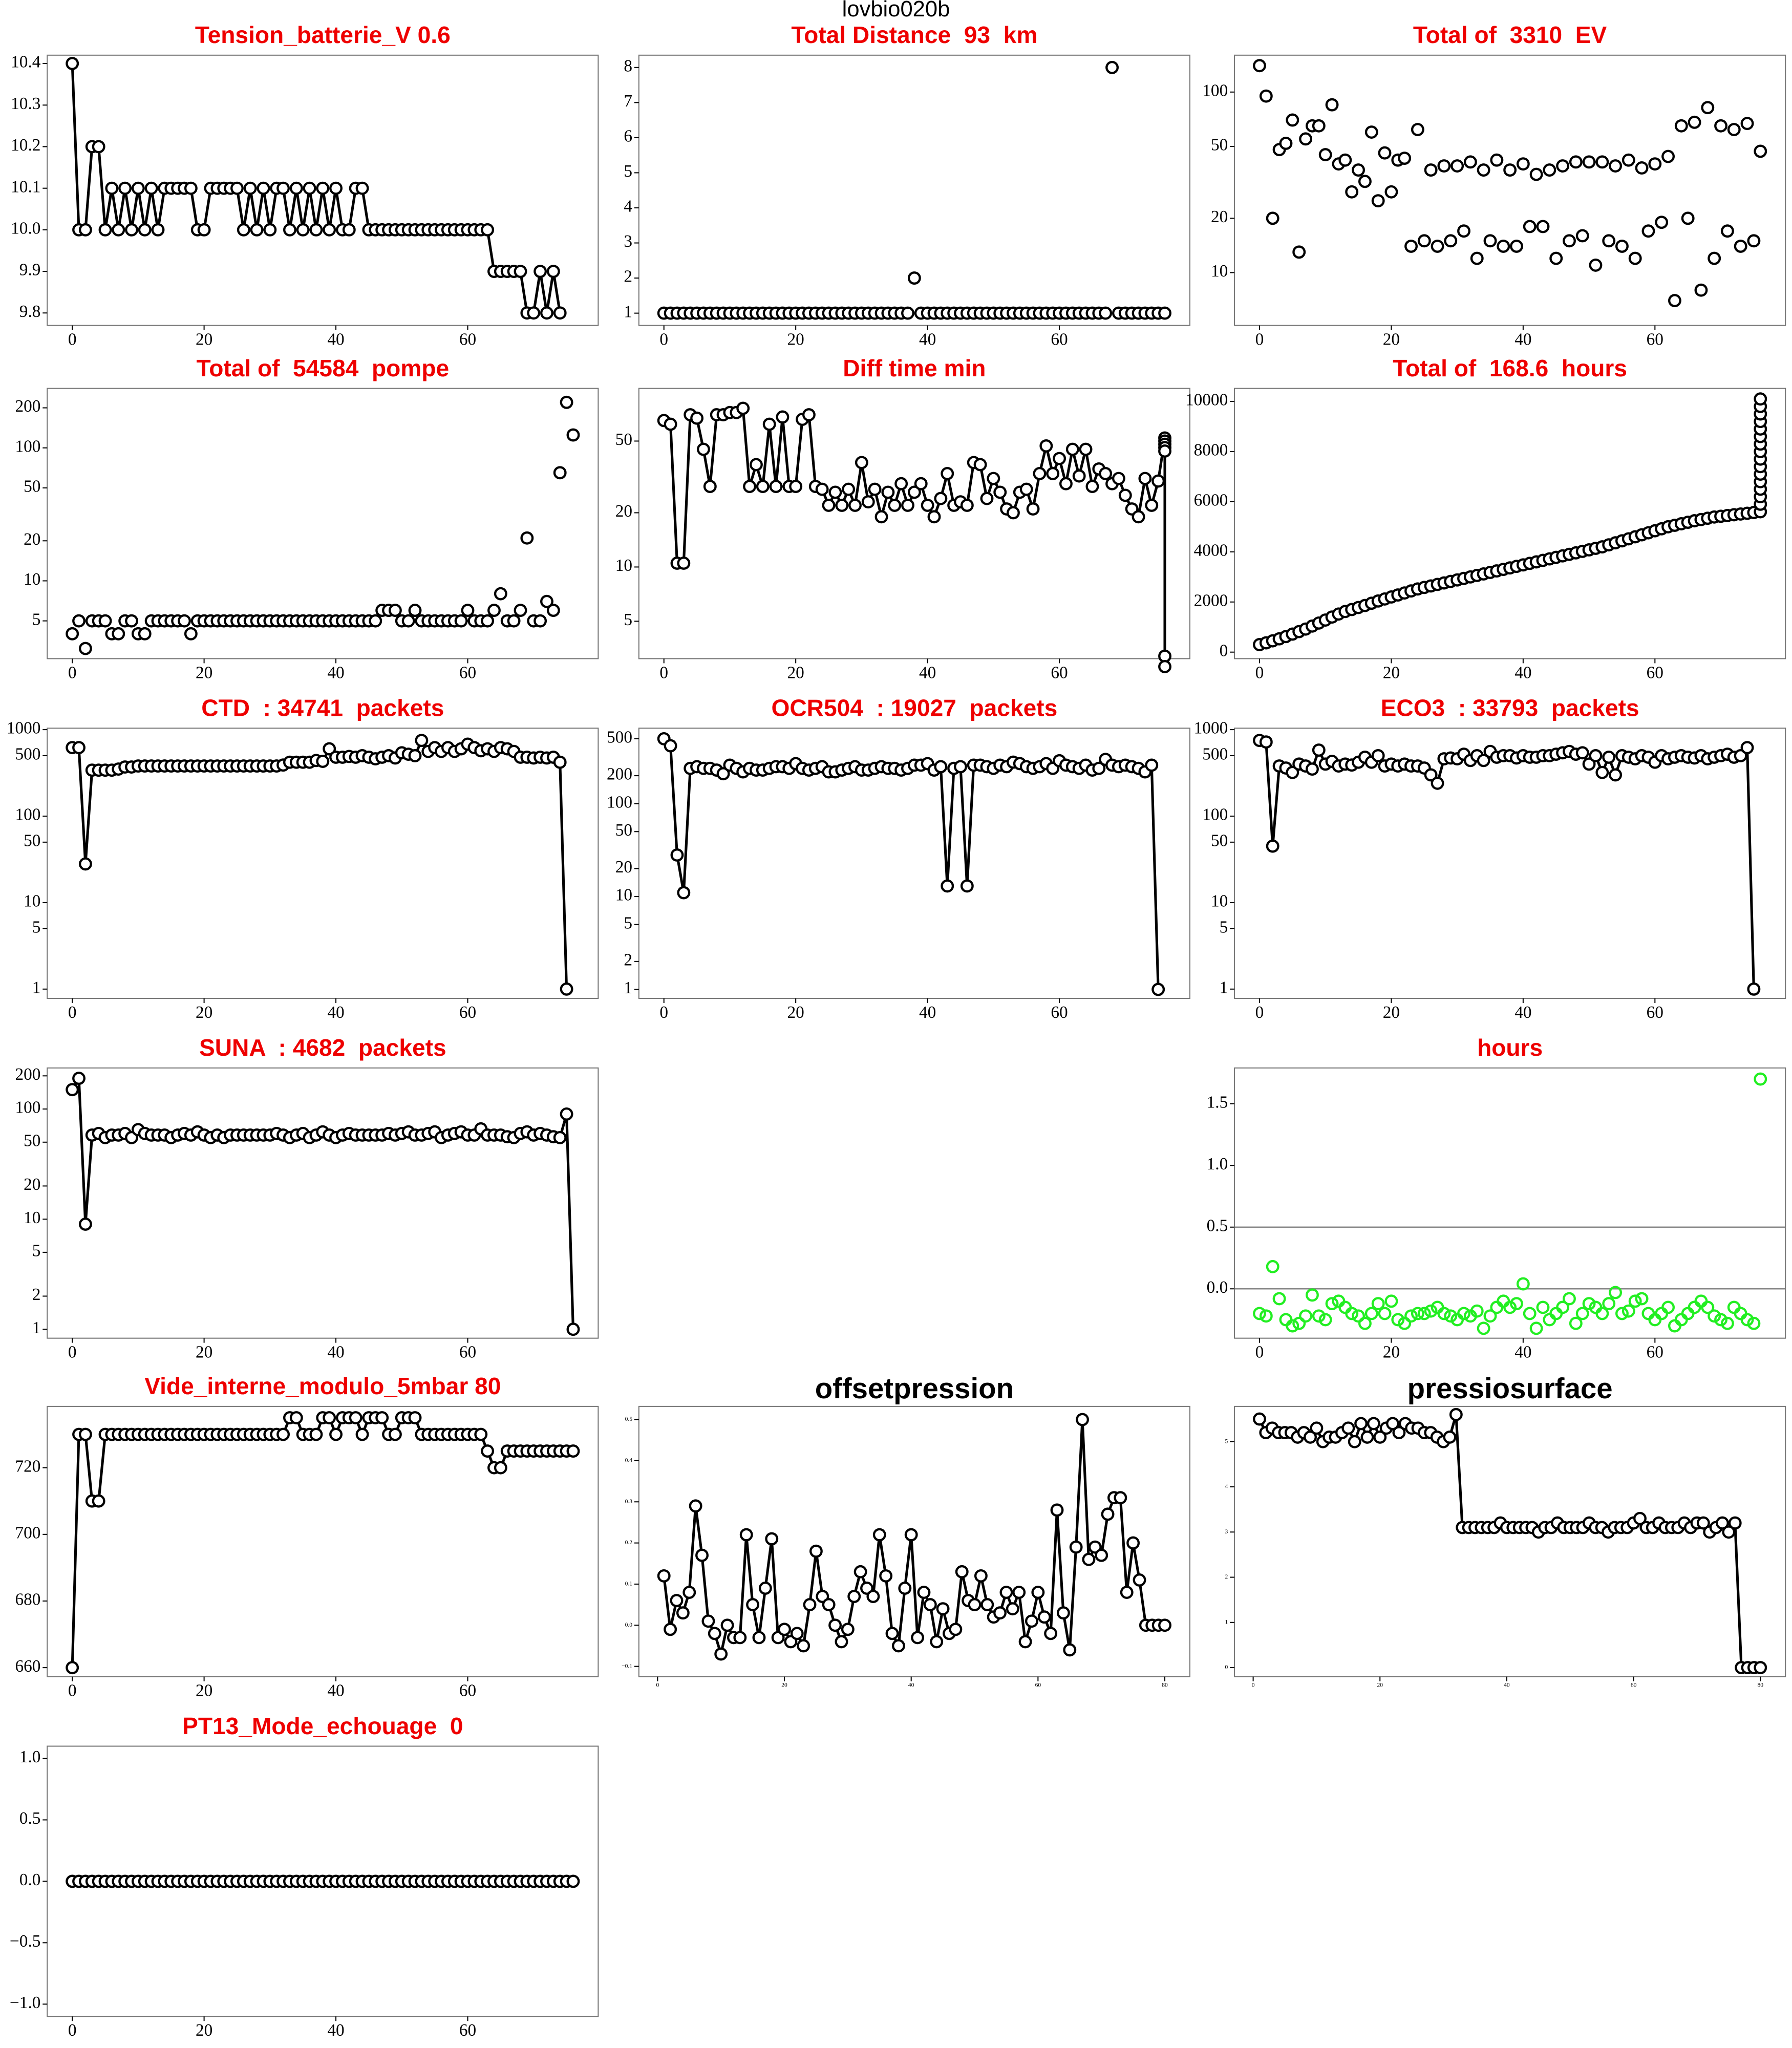  Describe the element at coordinates (25, 228) in the screenshot. I see `y-tick-label: 10.0` at that location.